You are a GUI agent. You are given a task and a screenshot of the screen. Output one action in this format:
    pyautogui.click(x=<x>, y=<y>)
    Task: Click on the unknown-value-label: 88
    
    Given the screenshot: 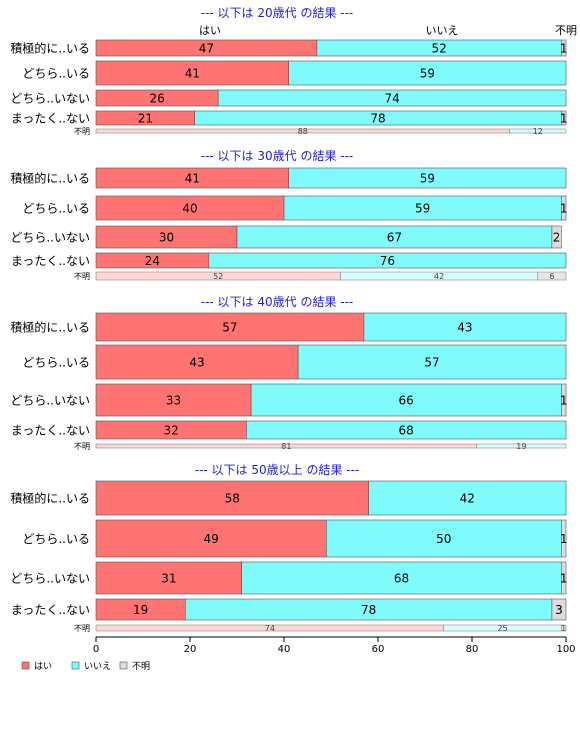 What is the action you would take?
    pyautogui.click(x=303, y=131)
    